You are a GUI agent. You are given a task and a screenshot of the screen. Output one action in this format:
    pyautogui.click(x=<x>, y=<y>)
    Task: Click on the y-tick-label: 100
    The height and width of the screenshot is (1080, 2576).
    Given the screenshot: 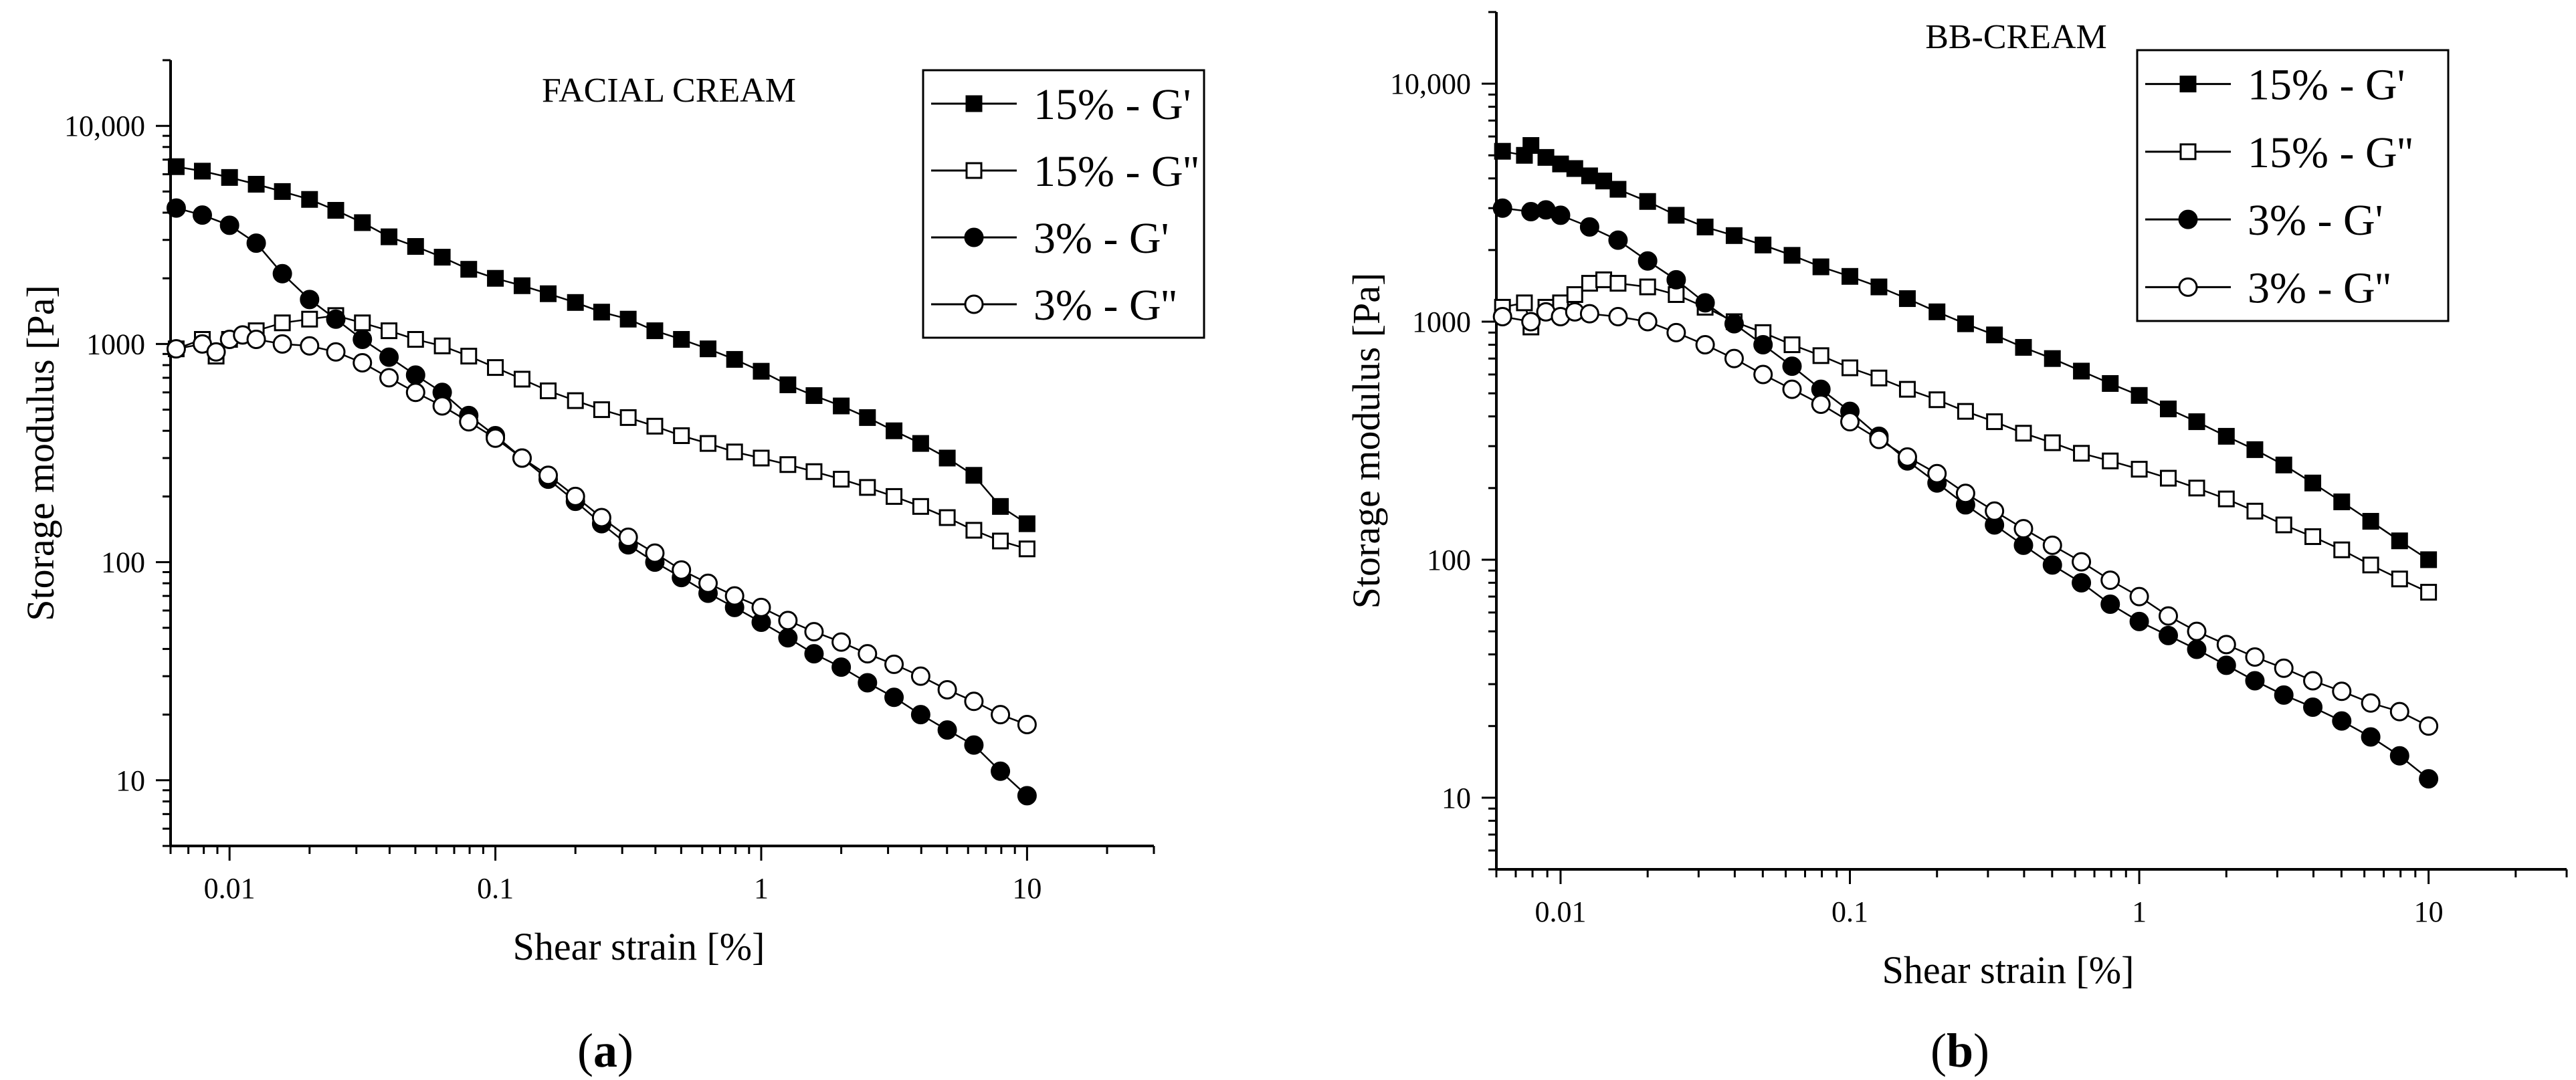 What is the action you would take?
    pyautogui.click(x=123, y=562)
    